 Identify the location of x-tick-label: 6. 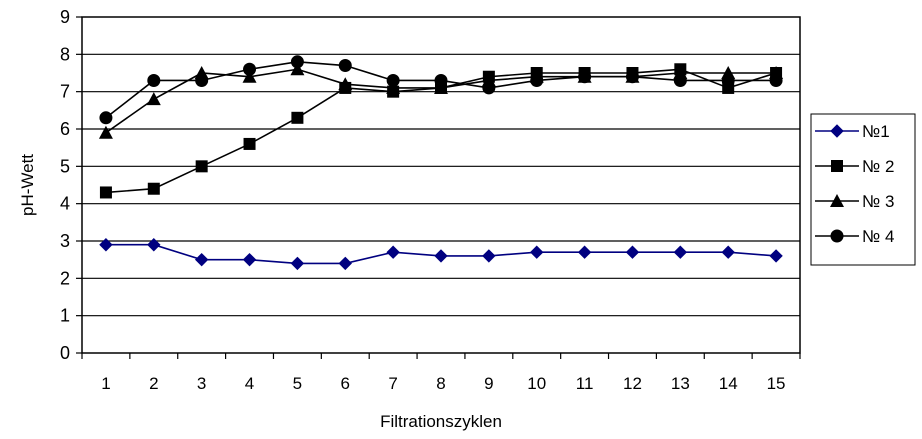
(345, 383).